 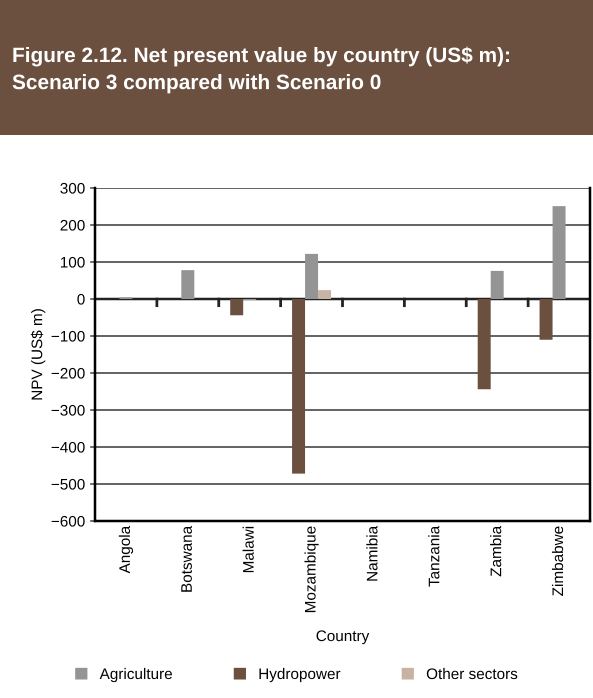 What do you see at coordinates (72, 188) in the screenshot?
I see `y-tick-label: 300` at bounding box center [72, 188].